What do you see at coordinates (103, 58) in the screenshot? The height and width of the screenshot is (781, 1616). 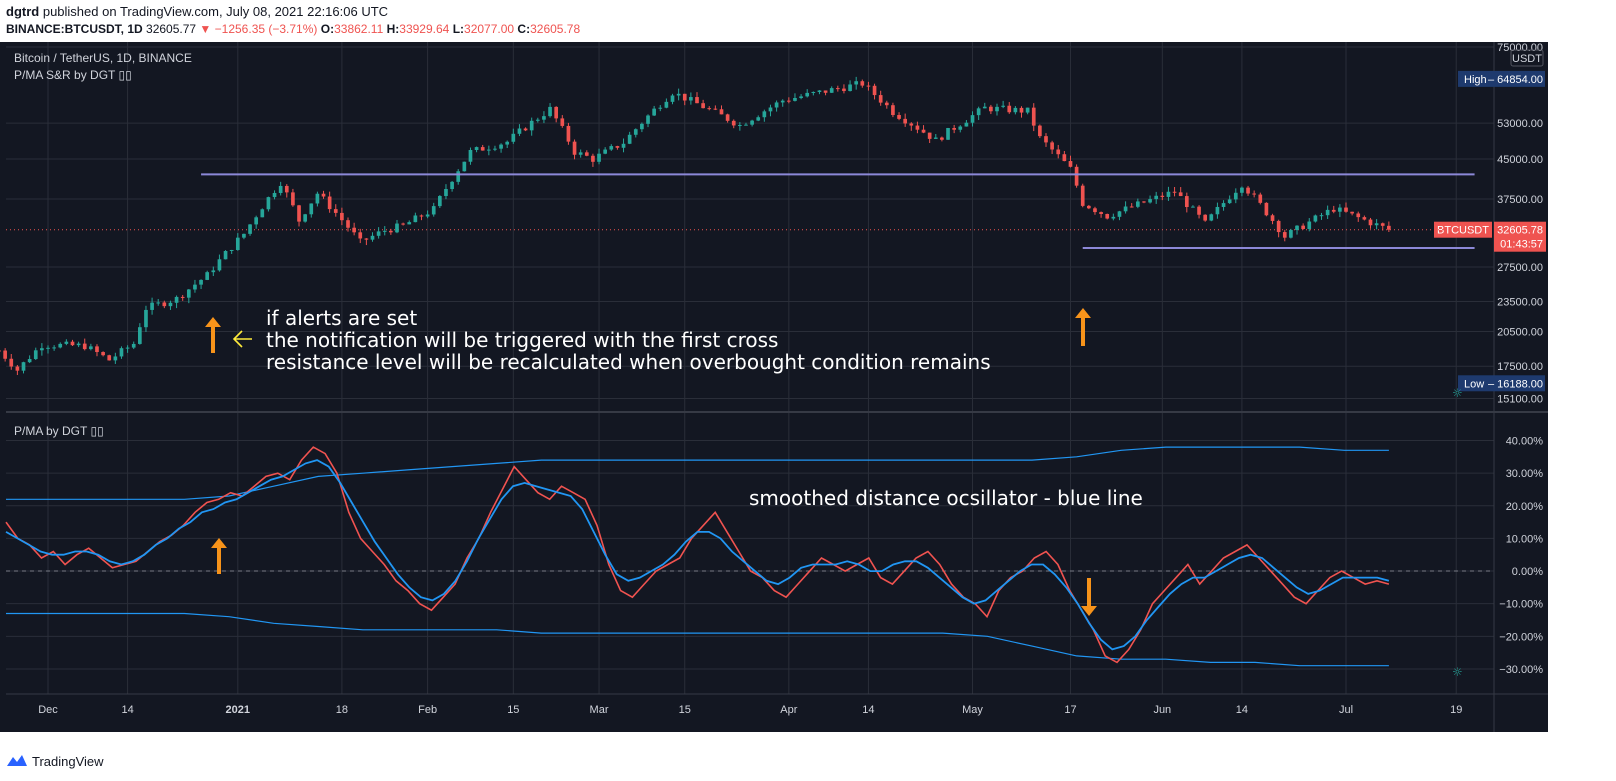 I see `price-pane-title: Bitcoin / TetherUS, 1D, BINANCE` at bounding box center [103, 58].